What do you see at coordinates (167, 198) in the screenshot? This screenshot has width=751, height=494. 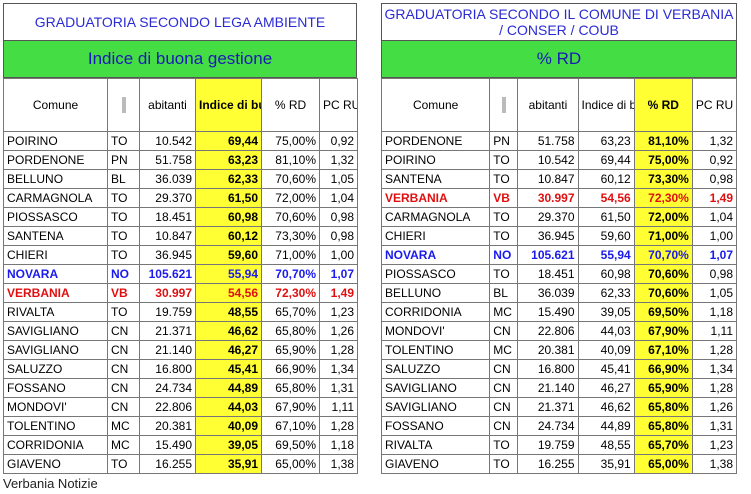 I see `cell-abitanti: 29.370` at bounding box center [167, 198].